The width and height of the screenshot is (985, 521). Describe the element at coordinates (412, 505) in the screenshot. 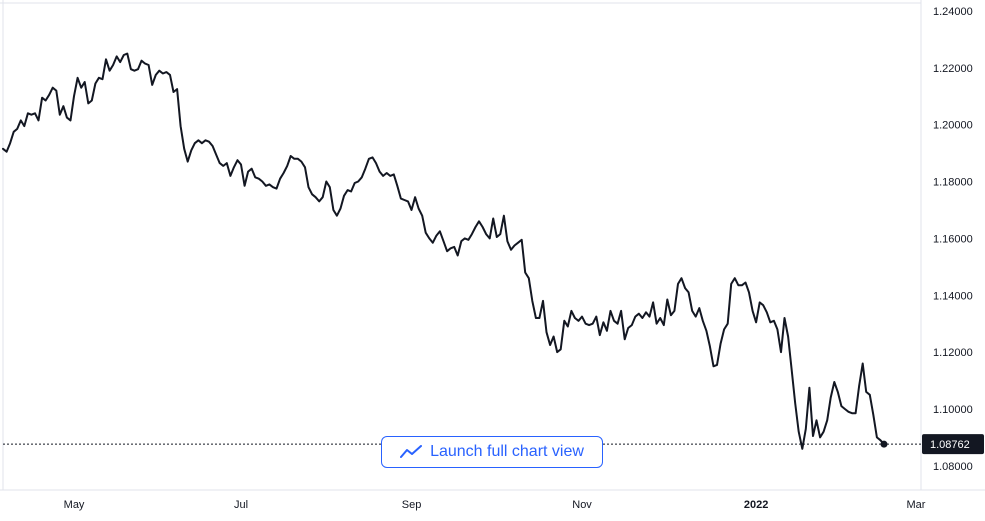

I see `x-tick-label: Sep` at that location.